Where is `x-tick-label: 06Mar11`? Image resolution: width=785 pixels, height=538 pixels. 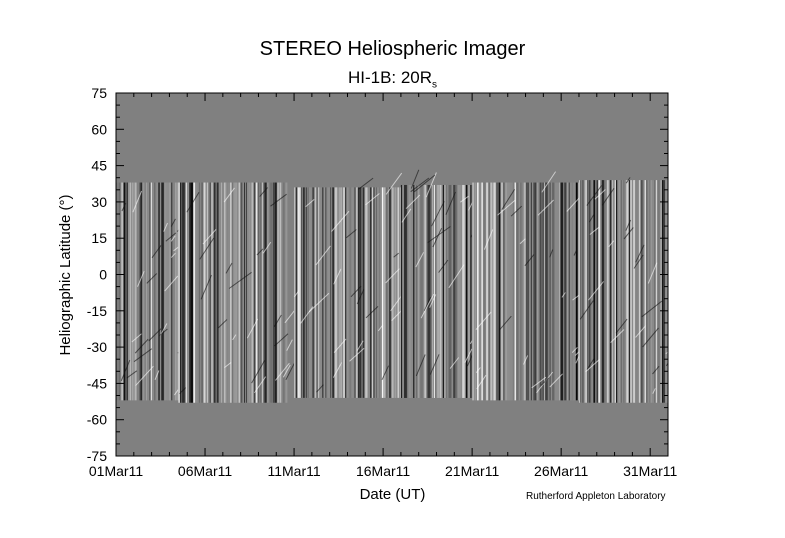
x-tick-label: 06Mar11 is located at coordinates (205, 471).